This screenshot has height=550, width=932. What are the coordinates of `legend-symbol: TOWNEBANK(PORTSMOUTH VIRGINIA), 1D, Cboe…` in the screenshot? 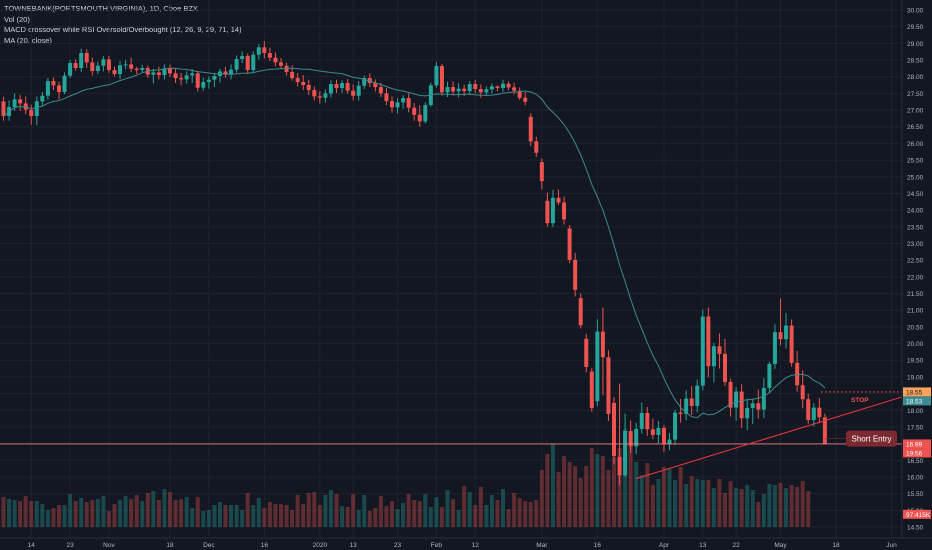 It's located at (101, 8).